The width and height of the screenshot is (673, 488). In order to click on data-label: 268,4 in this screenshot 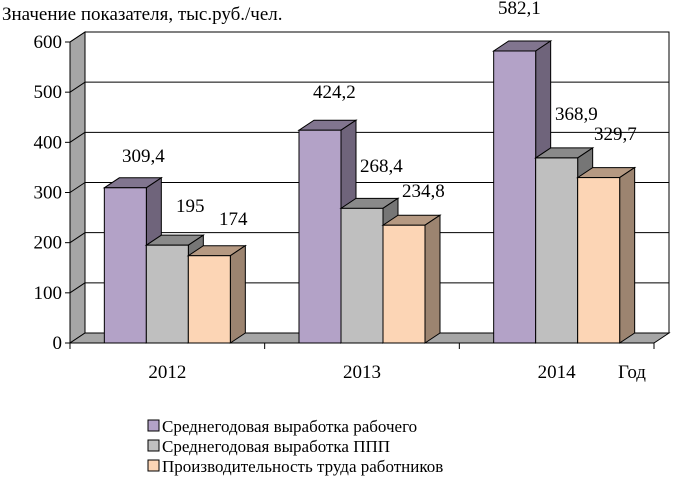, I will do `click(381, 166)`.